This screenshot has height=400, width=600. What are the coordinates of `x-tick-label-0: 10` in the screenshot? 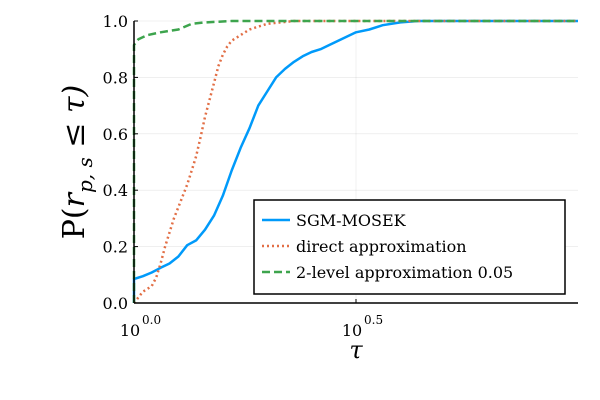 It's located at (130, 330).